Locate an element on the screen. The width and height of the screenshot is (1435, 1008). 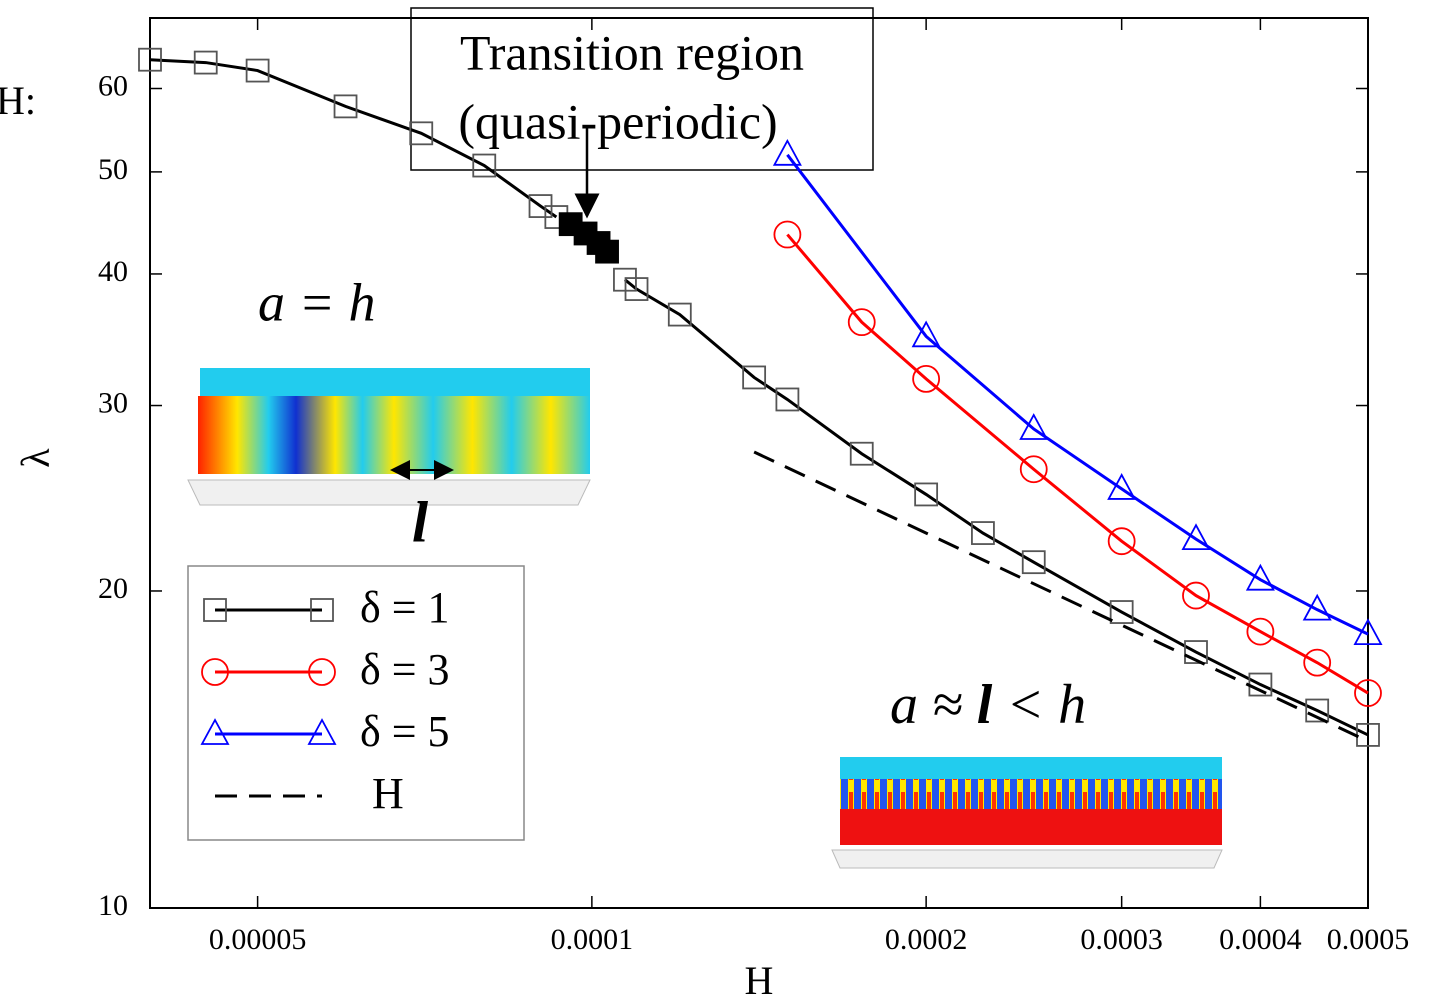
legend is located at coordinates (356, 703).